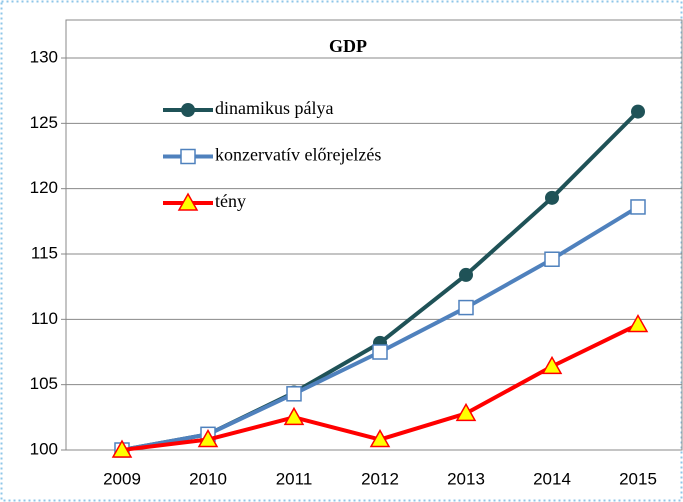  I want to click on y-tick-label: 110, so click(44, 318).